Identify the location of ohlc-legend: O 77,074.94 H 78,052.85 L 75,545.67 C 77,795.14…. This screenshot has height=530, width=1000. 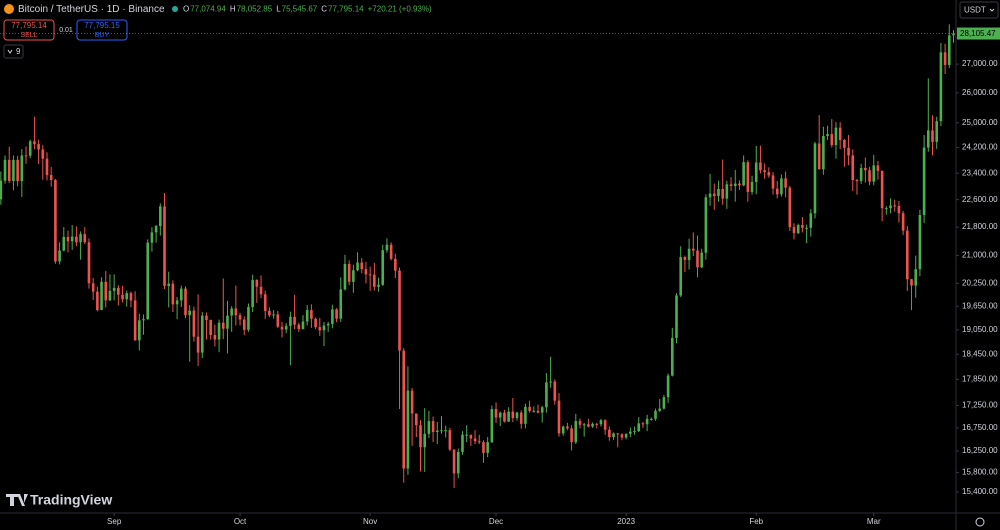
(307, 9).